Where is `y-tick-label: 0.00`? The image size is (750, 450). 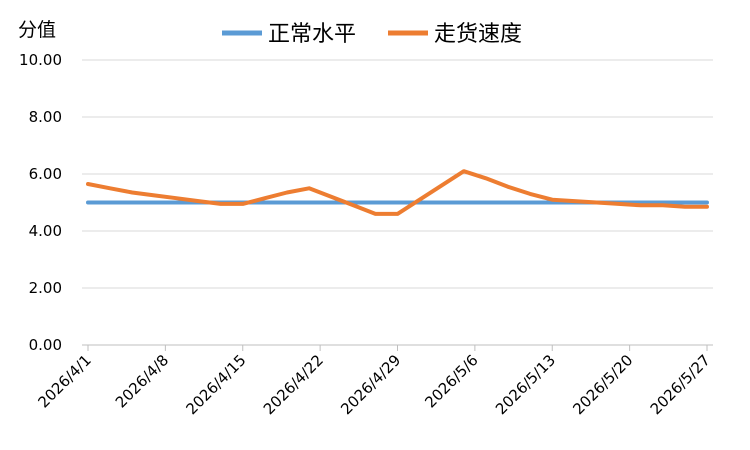 y-tick-label: 0.00 is located at coordinates (45, 345).